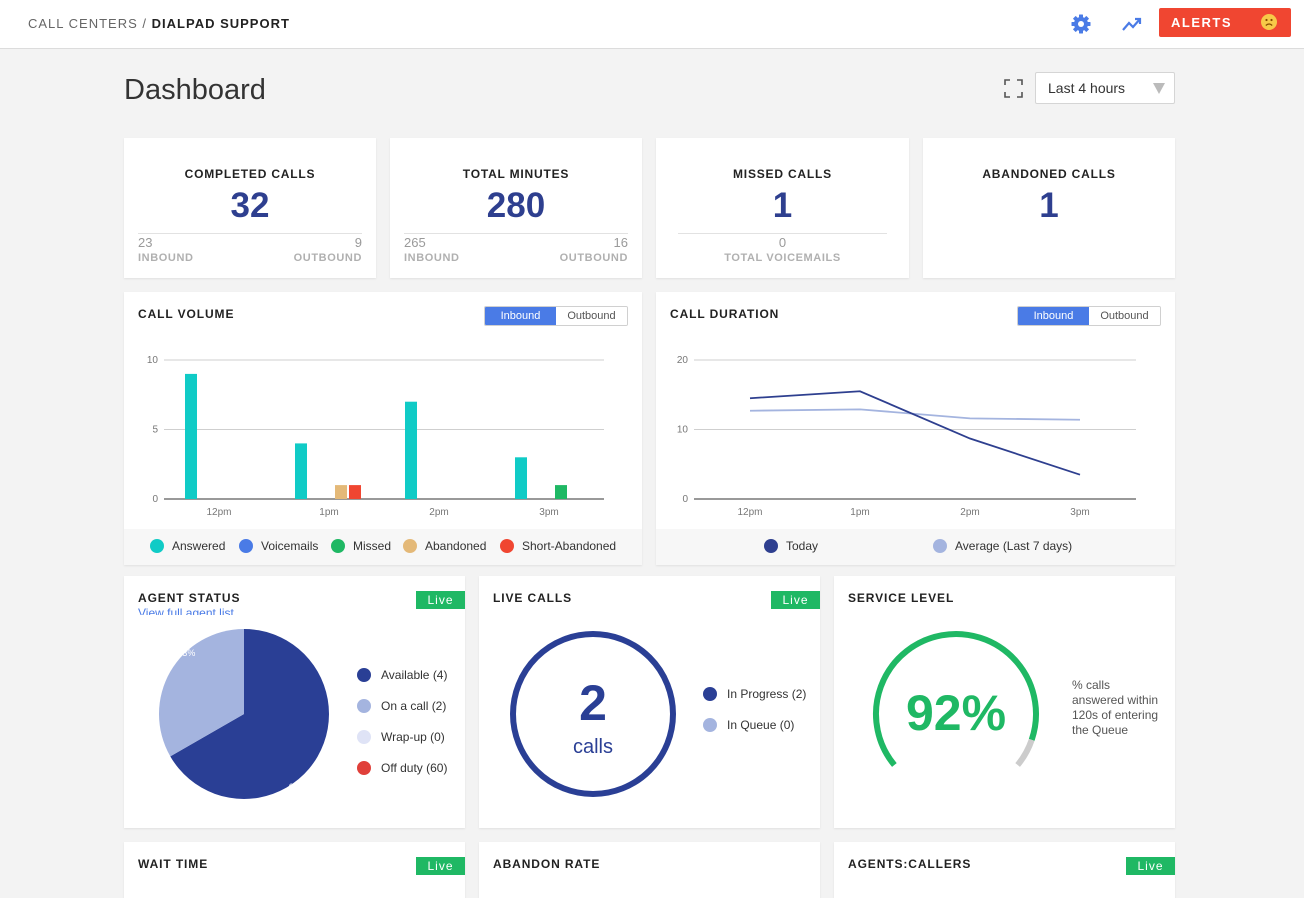  Describe the element at coordinates (186, 314) in the screenshot. I see `panel-title: CALL VOLUME` at that location.